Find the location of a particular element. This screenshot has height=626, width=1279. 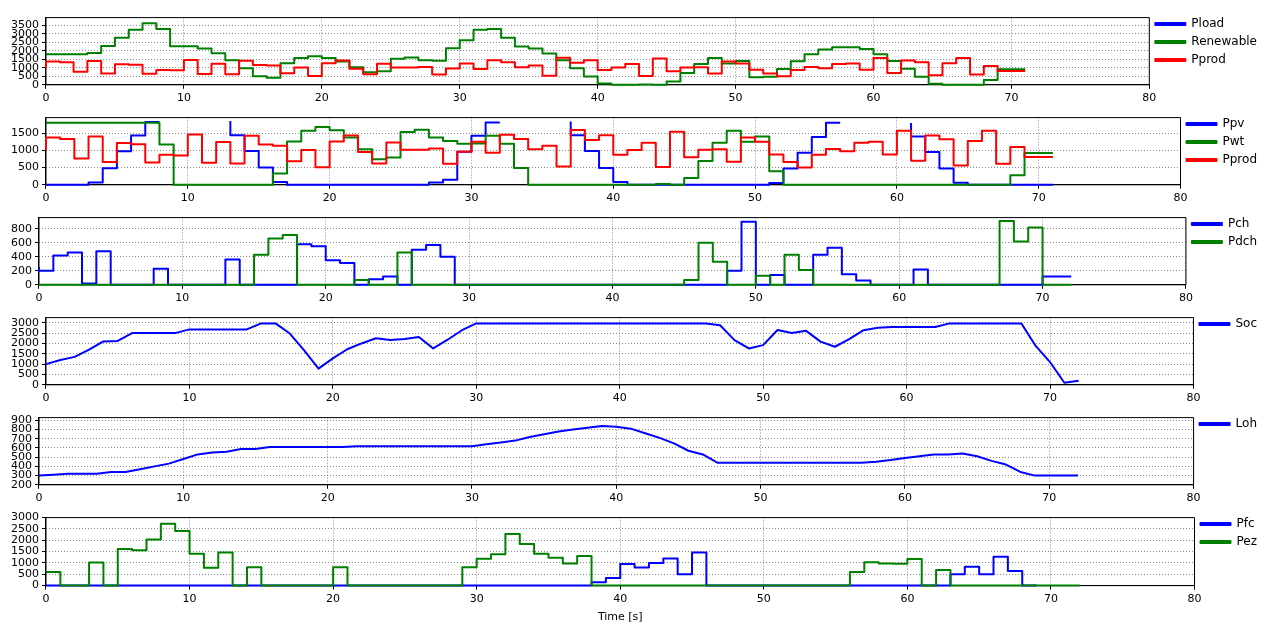

legend-label: Pwt is located at coordinates (1233, 141).